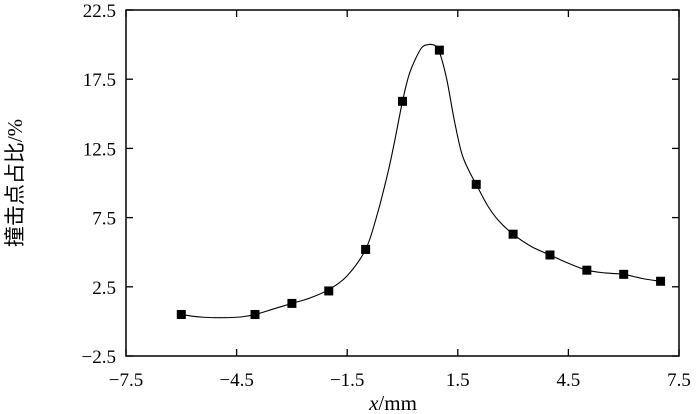  Describe the element at coordinates (15, 183) in the screenshot. I see `y-axis-title: 撞击点占比/%` at that location.